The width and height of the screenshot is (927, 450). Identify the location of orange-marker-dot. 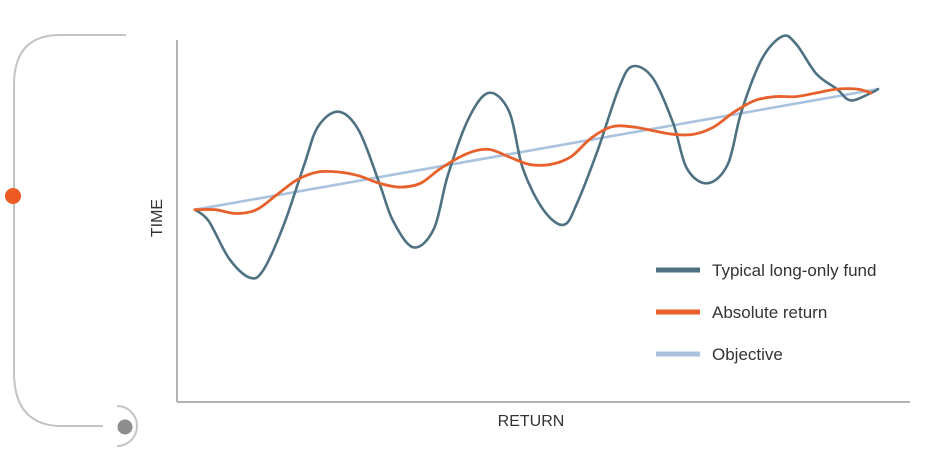
(13, 196).